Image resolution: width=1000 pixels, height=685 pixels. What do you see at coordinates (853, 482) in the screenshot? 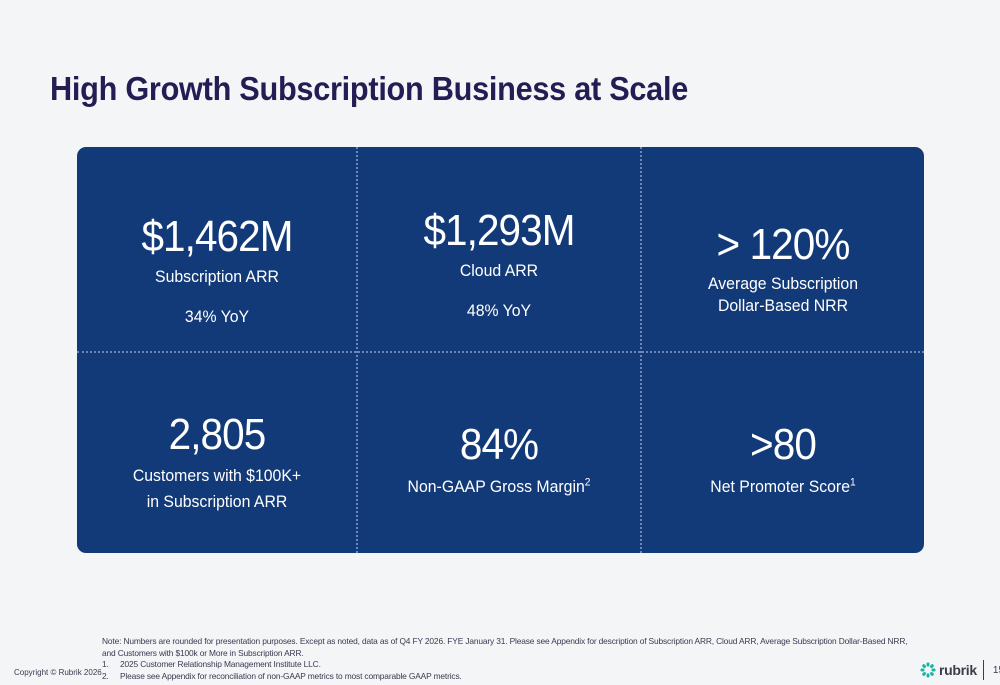
I see `footnote-marker: 1` at bounding box center [853, 482].